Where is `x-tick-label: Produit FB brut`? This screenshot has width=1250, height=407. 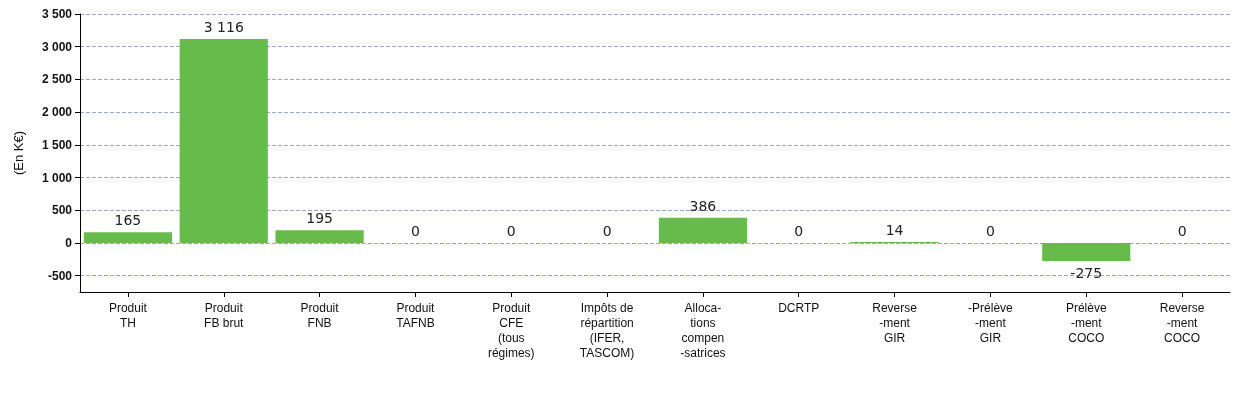 x-tick-label: Produit FB brut is located at coordinates (224, 315).